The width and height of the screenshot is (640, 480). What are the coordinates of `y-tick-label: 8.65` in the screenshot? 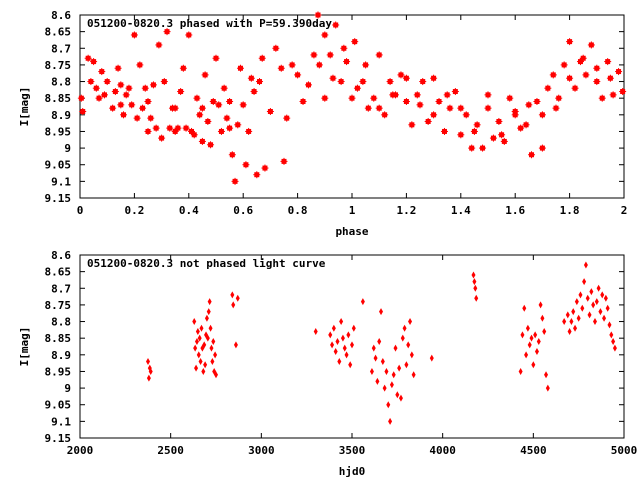 It's located at (58, 272).